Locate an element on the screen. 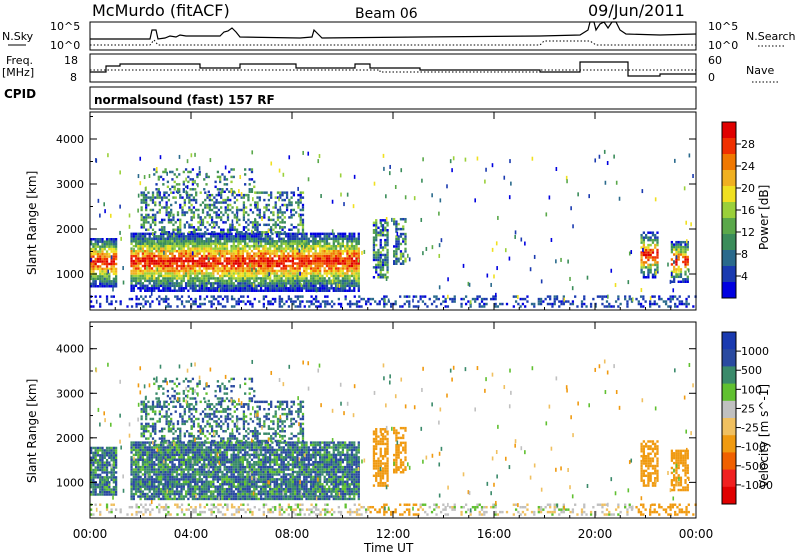 This screenshot has height=554, width=800. nsky-series-line is located at coordinates (393, 30).